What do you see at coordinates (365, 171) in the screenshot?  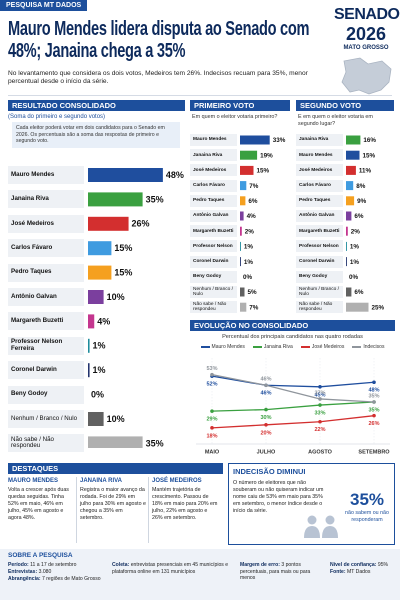 I see `value-label: 11%` at bounding box center [365, 171].